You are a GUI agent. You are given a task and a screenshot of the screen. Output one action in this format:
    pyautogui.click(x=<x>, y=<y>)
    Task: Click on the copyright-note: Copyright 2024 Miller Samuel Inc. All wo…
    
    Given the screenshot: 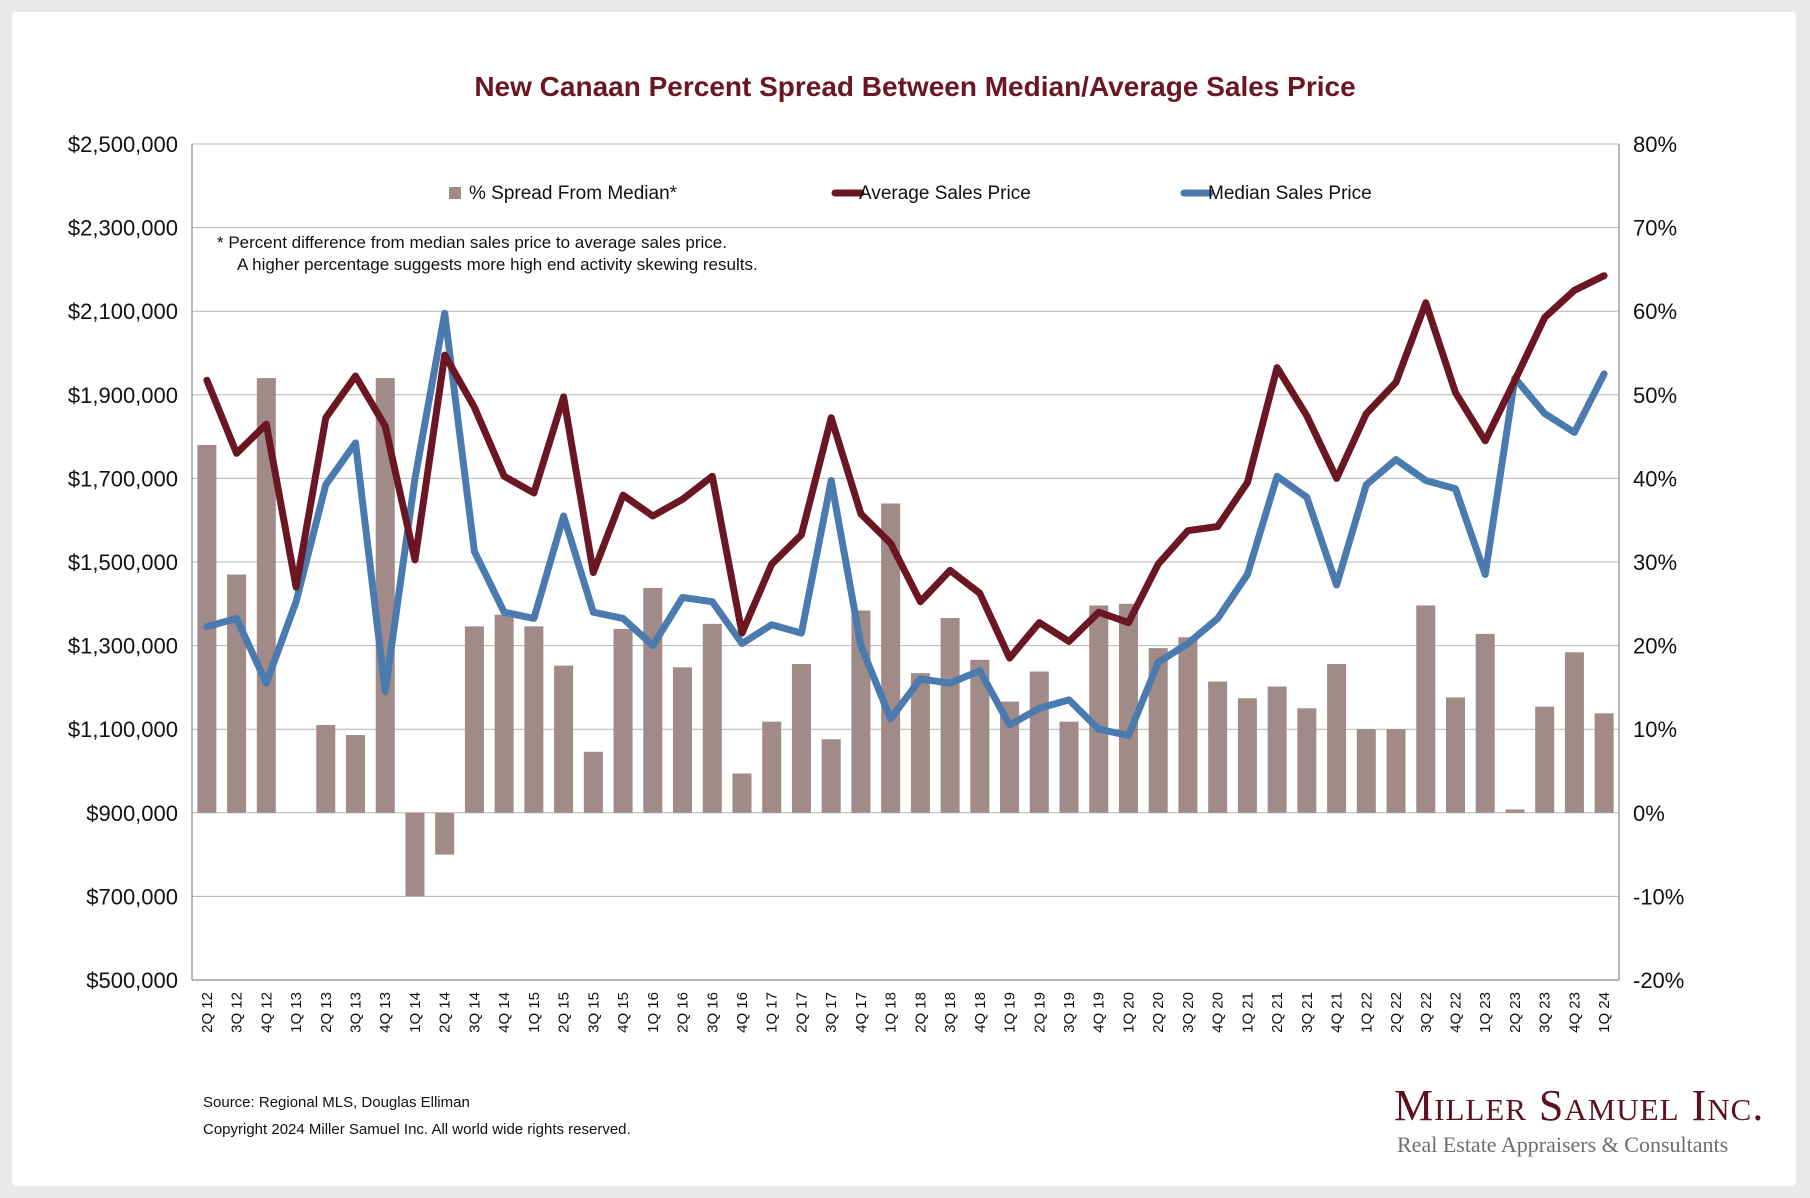 What is the action you would take?
    pyautogui.click(x=417, y=1129)
    